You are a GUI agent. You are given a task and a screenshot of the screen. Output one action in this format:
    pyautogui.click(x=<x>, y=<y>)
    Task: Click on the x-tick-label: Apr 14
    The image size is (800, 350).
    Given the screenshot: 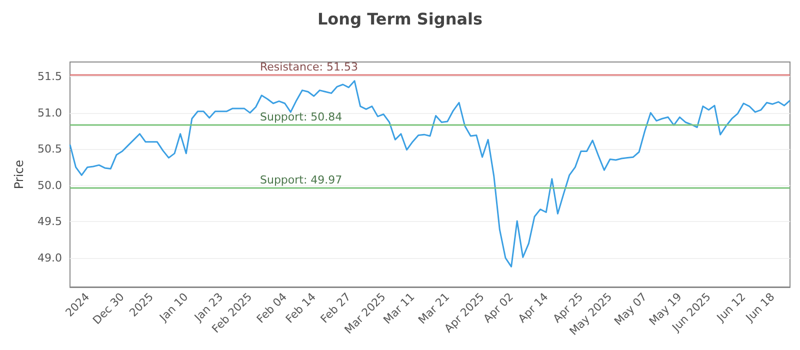 What is the action you would take?
    pyautogui.click(x=533, y=308)
    